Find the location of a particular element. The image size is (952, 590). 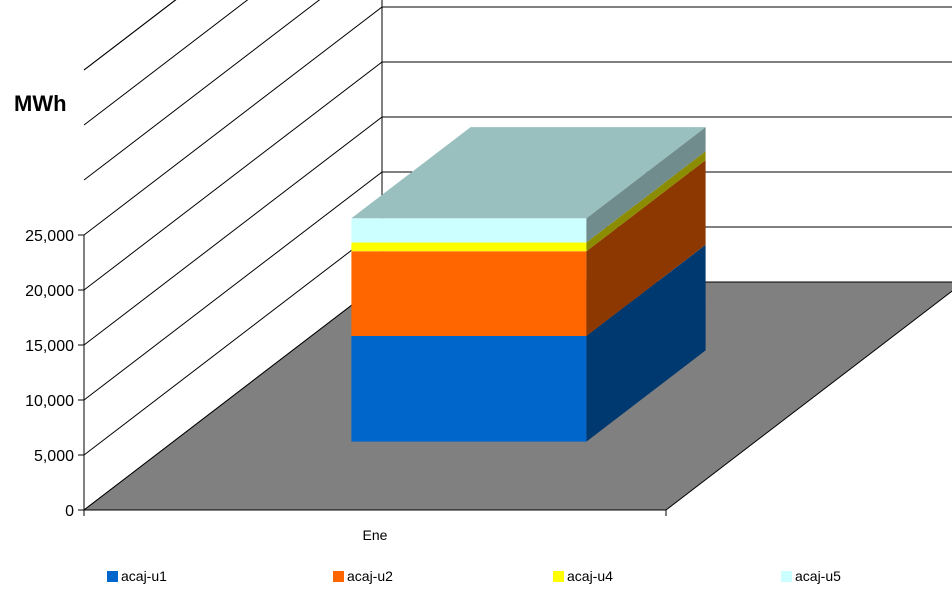

bar-front-acaj-u2 is located at coordinates (469, 293).